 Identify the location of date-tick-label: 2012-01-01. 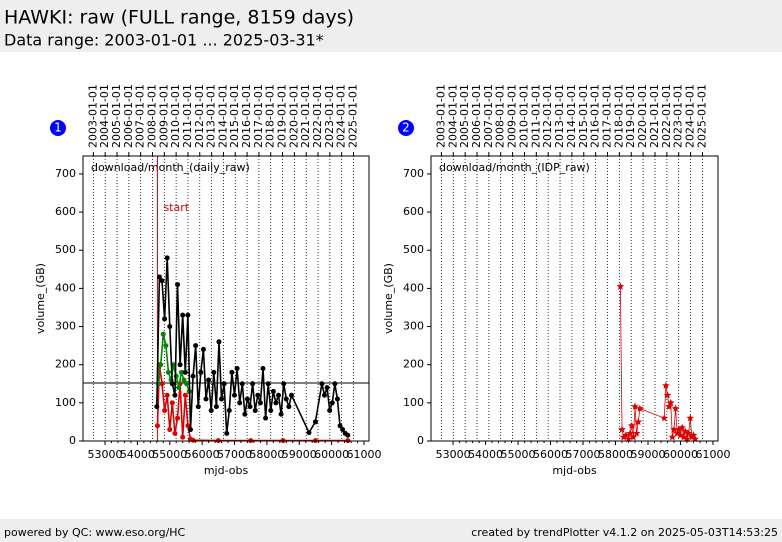
(547, 116).